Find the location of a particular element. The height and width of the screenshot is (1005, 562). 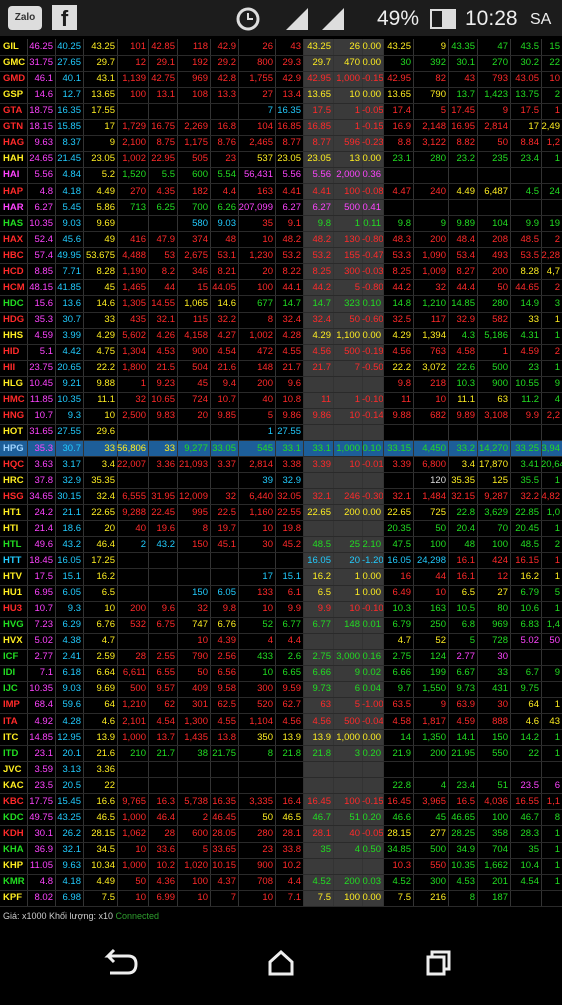

symbol: KPF is located at coordinates (12, 898).